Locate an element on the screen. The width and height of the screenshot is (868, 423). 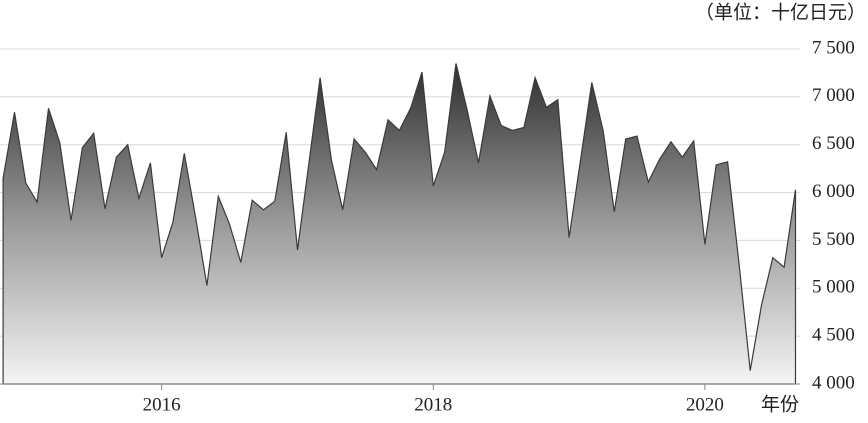
x-tick-label: 2020 is located at coordinates (705, 404).